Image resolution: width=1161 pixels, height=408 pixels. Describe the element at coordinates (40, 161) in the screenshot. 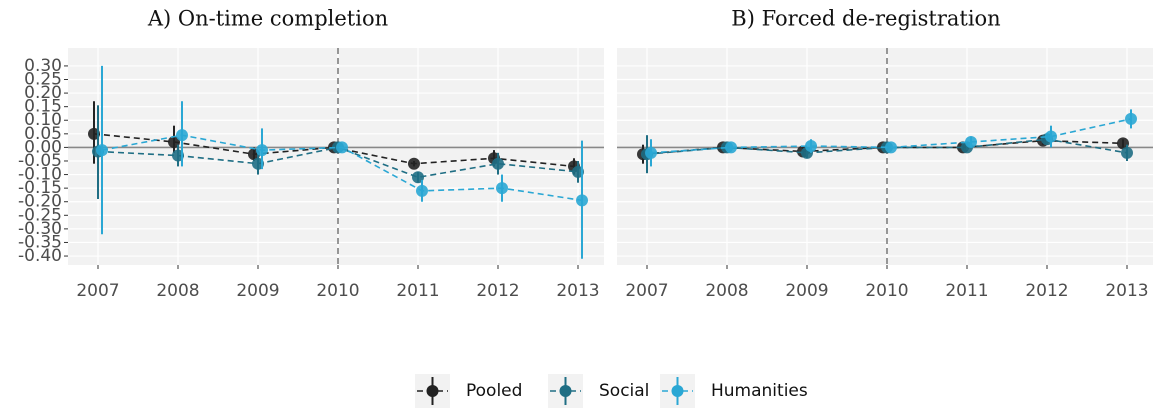

I see `y-tick-label: -0.05` at that location.